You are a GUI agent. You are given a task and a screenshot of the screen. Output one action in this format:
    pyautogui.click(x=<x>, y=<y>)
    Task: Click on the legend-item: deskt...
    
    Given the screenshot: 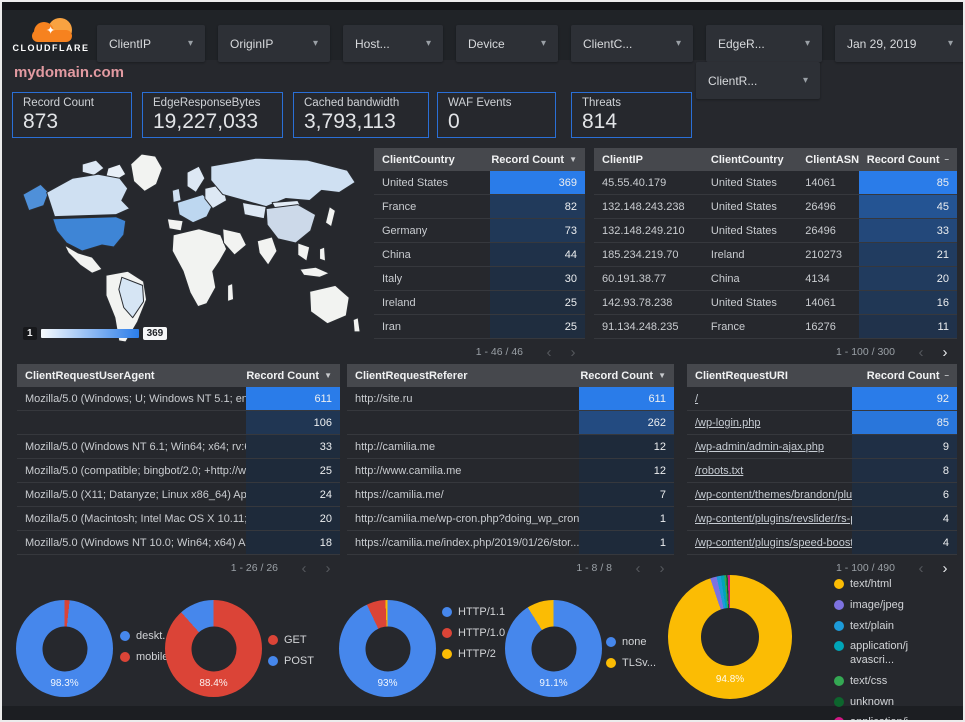 What is the action you would take?
    pyautogui.click(x=145, y=637)
    